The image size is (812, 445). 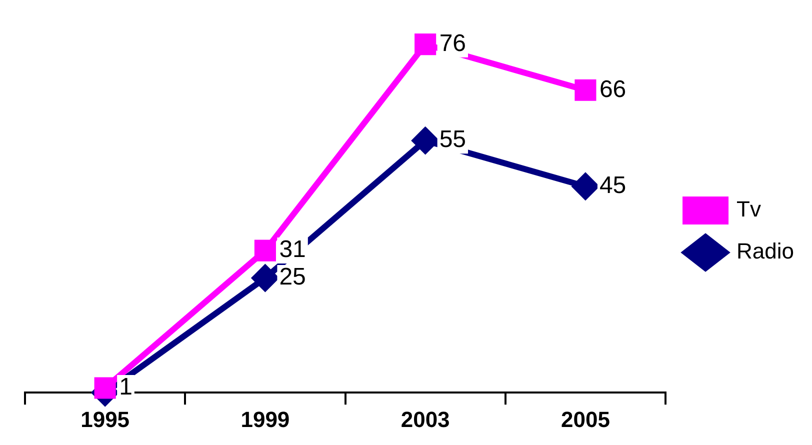 I want to click on data-label: 76, so click(x=452, y=43).